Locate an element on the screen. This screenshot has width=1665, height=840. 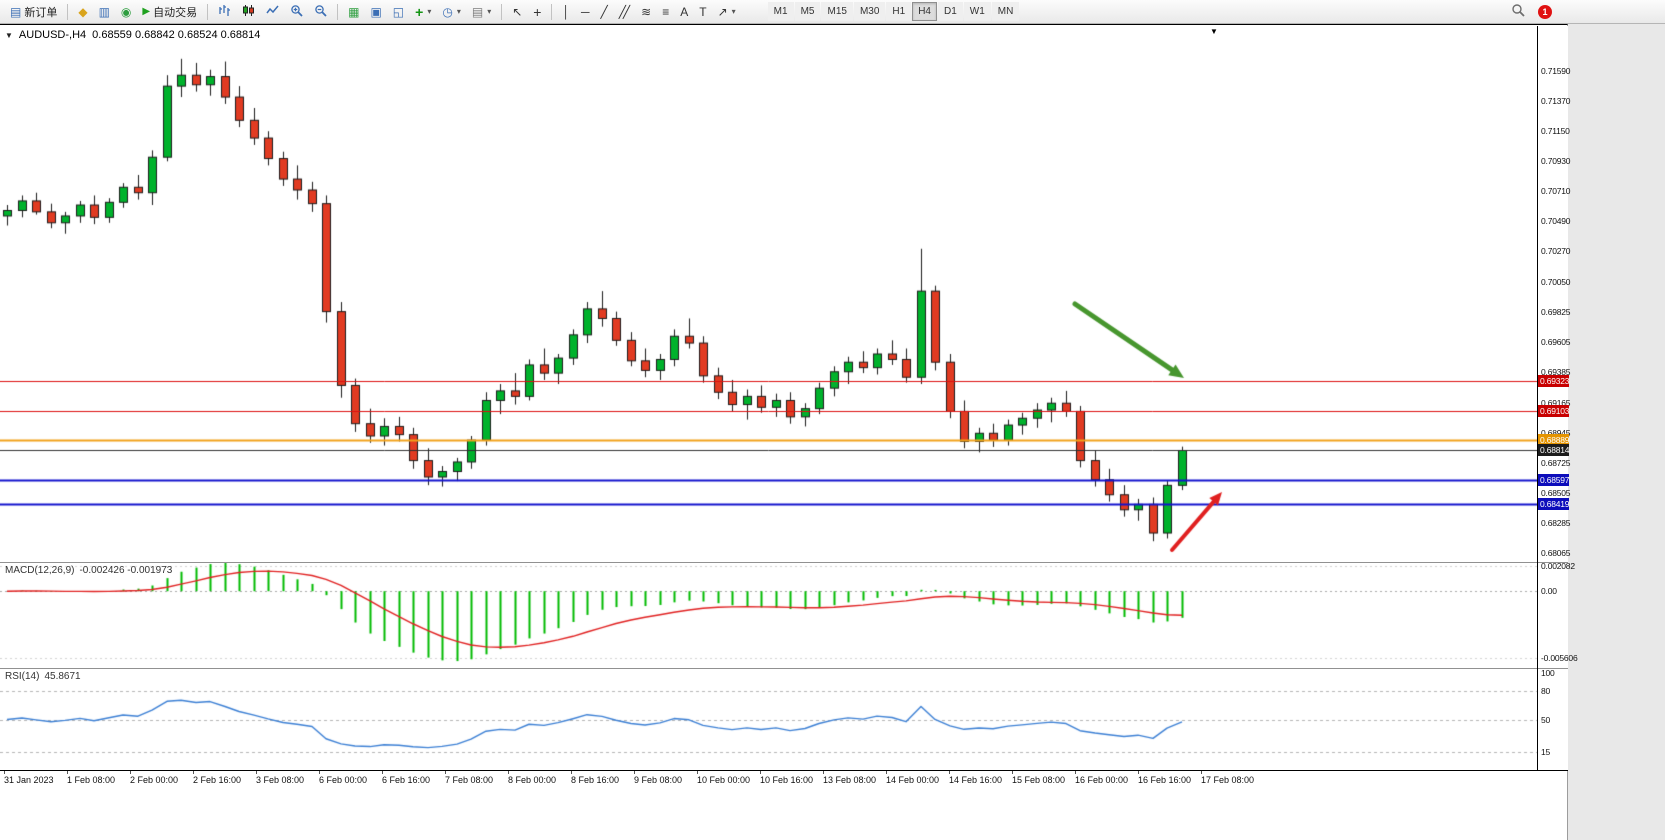
algo-trading-button: ▶ 自动交易 is located at coordinates (169, 12).